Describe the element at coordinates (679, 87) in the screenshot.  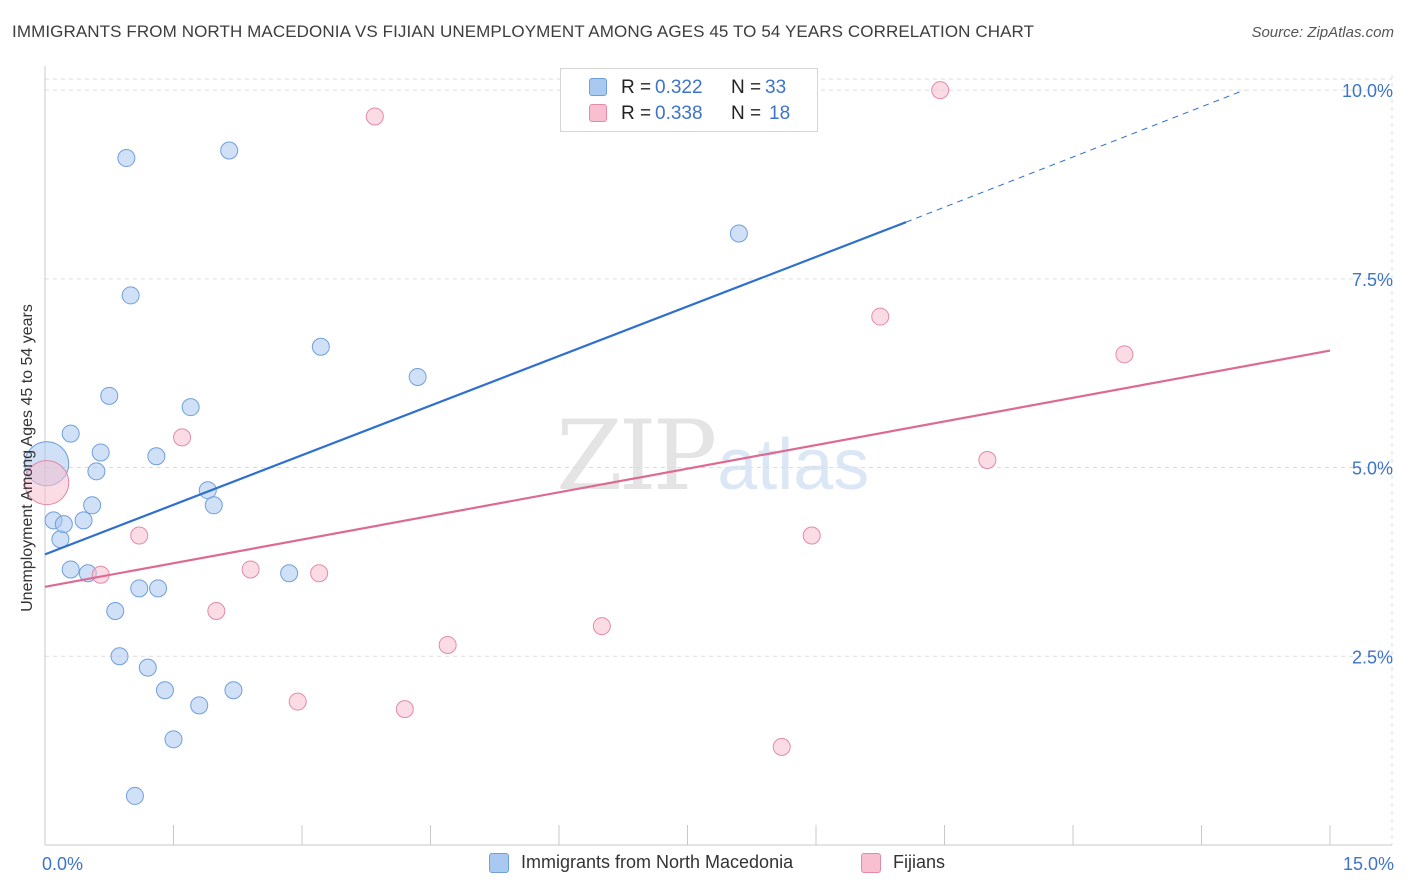
I see `r-value-macedonia: 0.322` at that location.